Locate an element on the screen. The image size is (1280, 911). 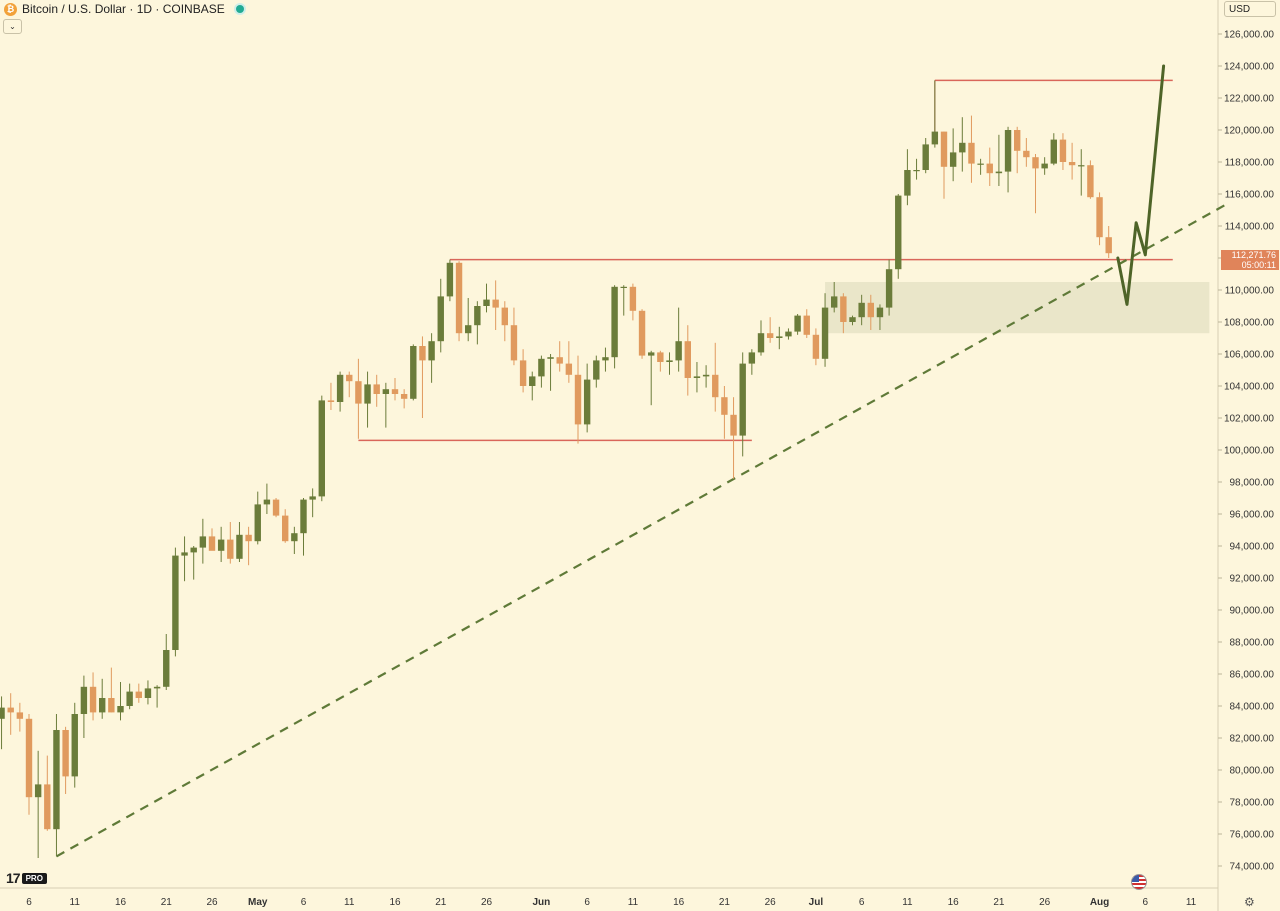
gear-icon: ⚙ is located at coordinates (1249, 902).